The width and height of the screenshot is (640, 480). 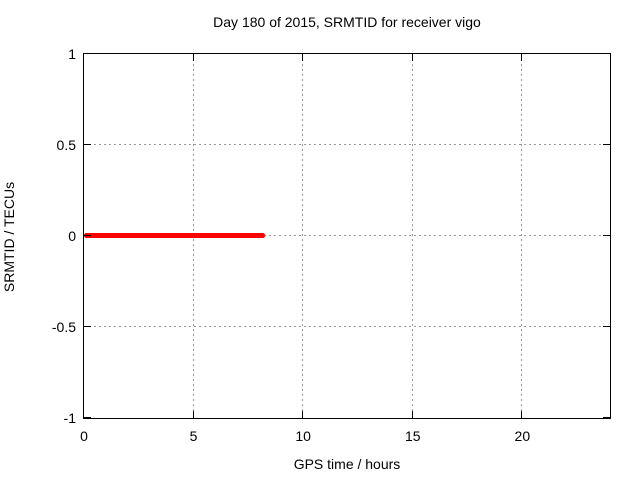 What do you see at coordinates (69, 418) in the screenshot?
I see `y-tick-label: -1` at bounding box center [69, 418].